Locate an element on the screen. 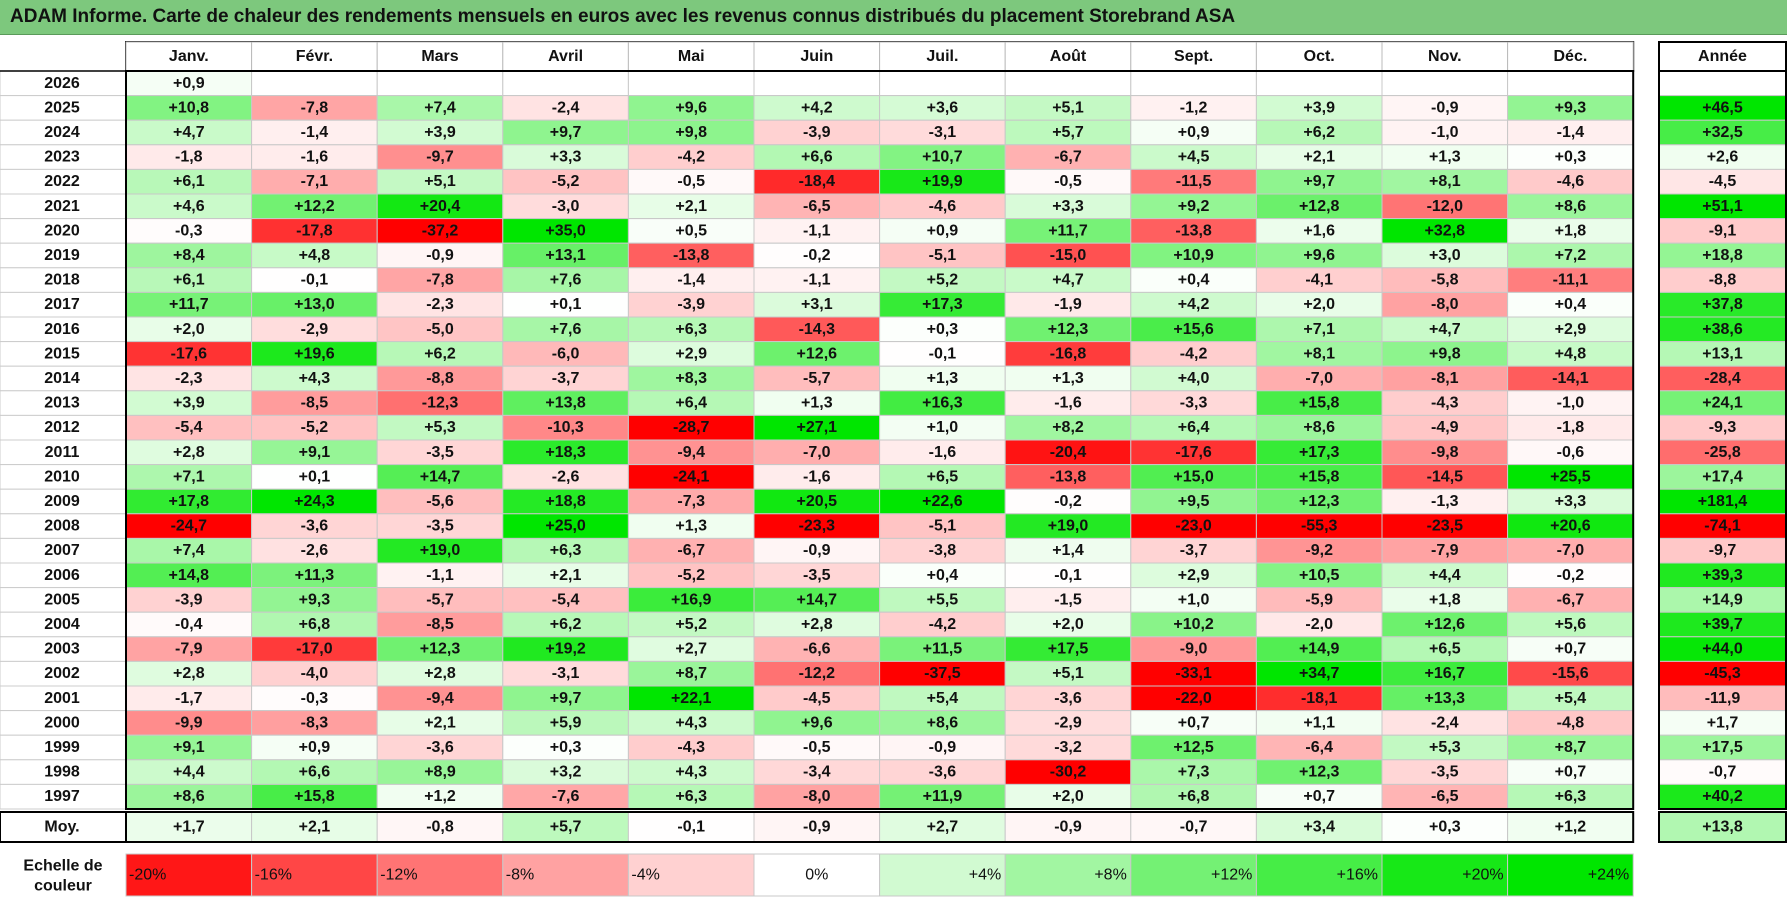 The image size is (1787, 912). heatmap-cell-value: -0,4 is located at coordinates (189, 624).